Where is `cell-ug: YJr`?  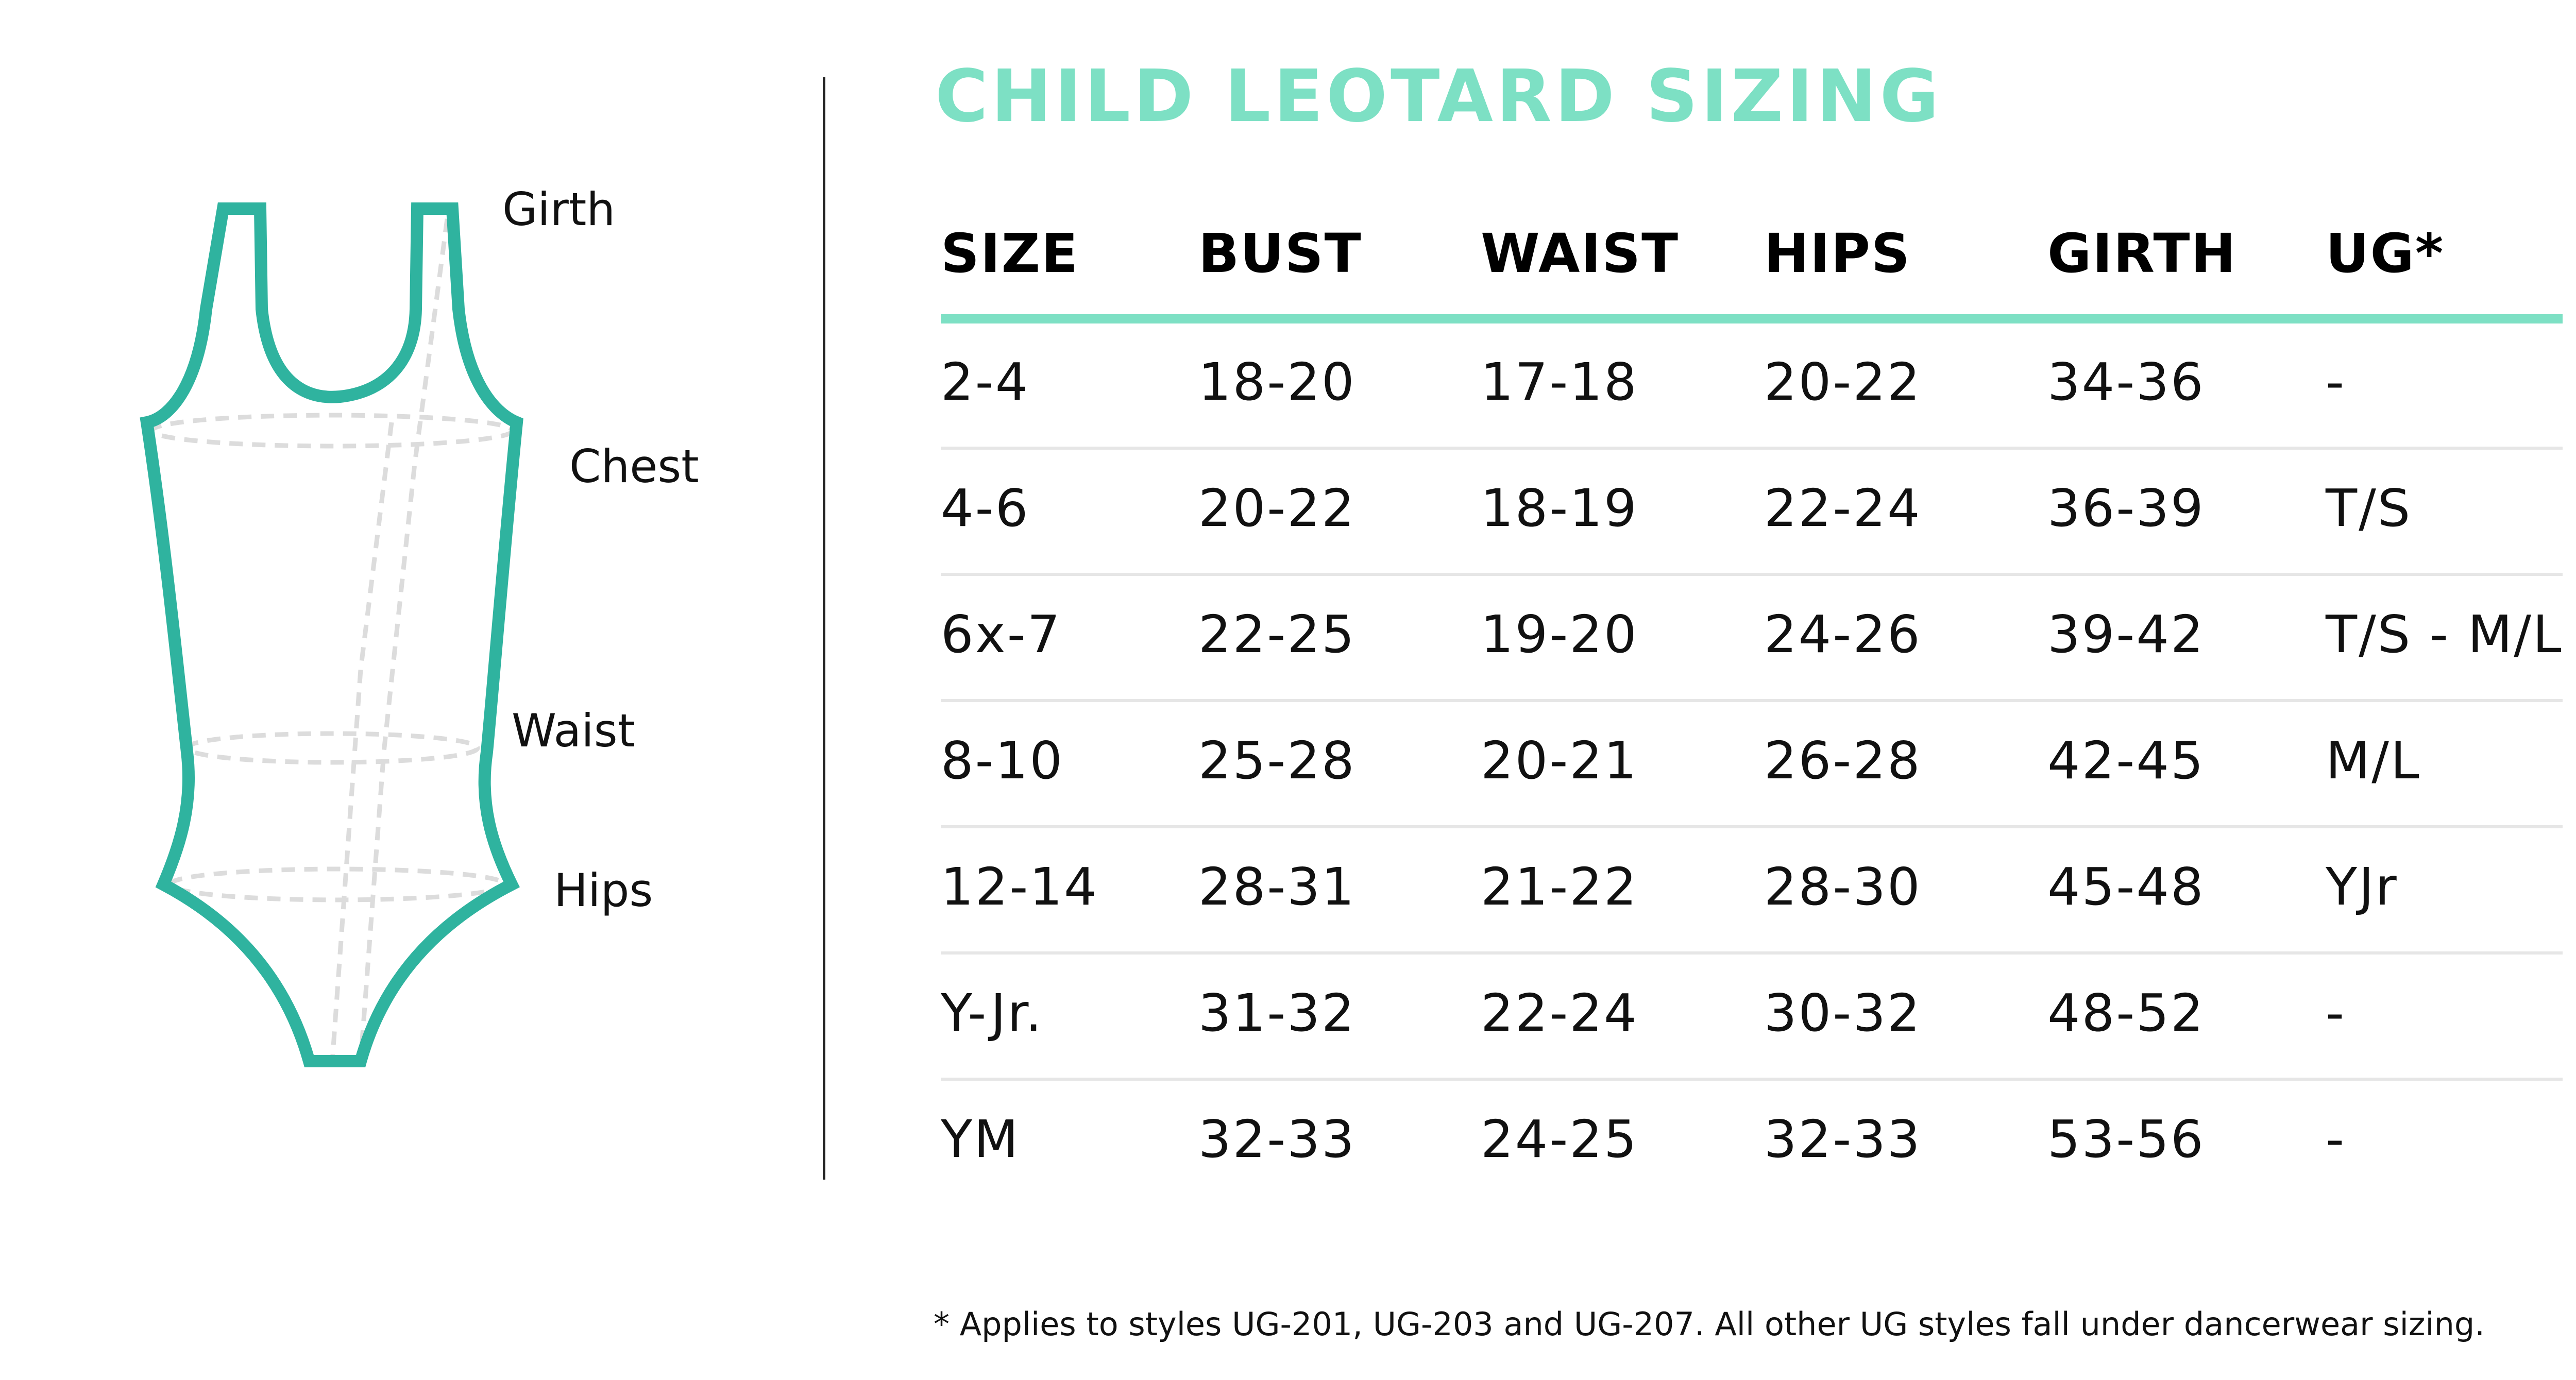
cell-ug: YJr is located at coordinates (2362, 887).